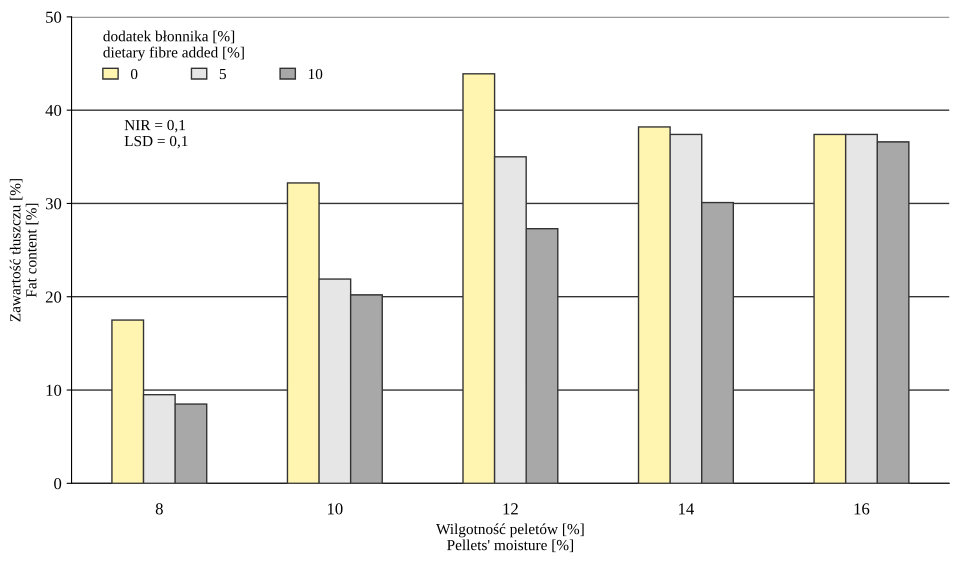 This screenshot has height=562, width=954. What do you see at coordinates (510, 537) in the screenshot?
I see `x-axis-title: Wilgotność peletów [%] Pellets' moisture [%]` at bounding box center [510, 537].